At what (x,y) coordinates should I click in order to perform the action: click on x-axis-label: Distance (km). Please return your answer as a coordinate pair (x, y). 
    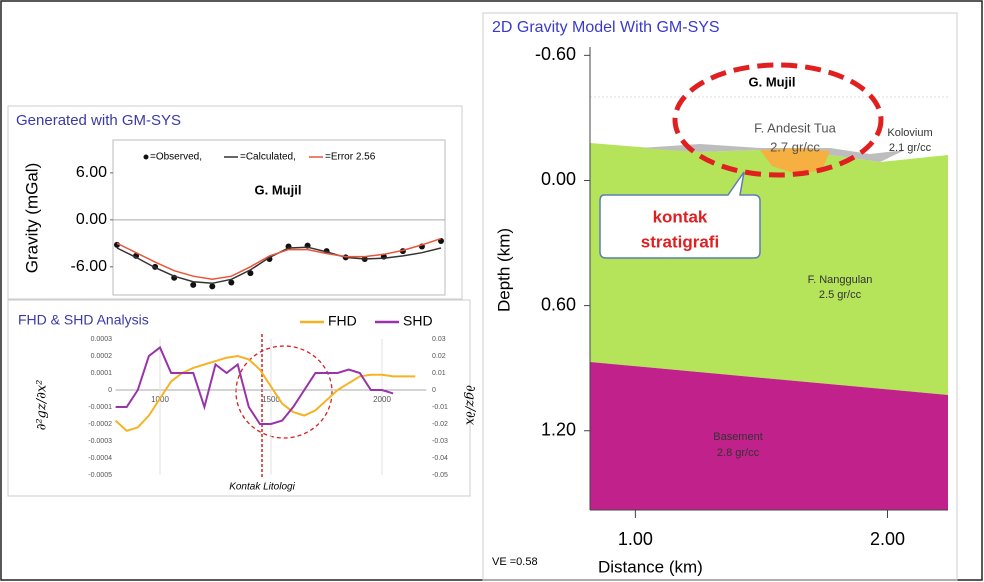
    Looking at the image, I should click on (650, 566).